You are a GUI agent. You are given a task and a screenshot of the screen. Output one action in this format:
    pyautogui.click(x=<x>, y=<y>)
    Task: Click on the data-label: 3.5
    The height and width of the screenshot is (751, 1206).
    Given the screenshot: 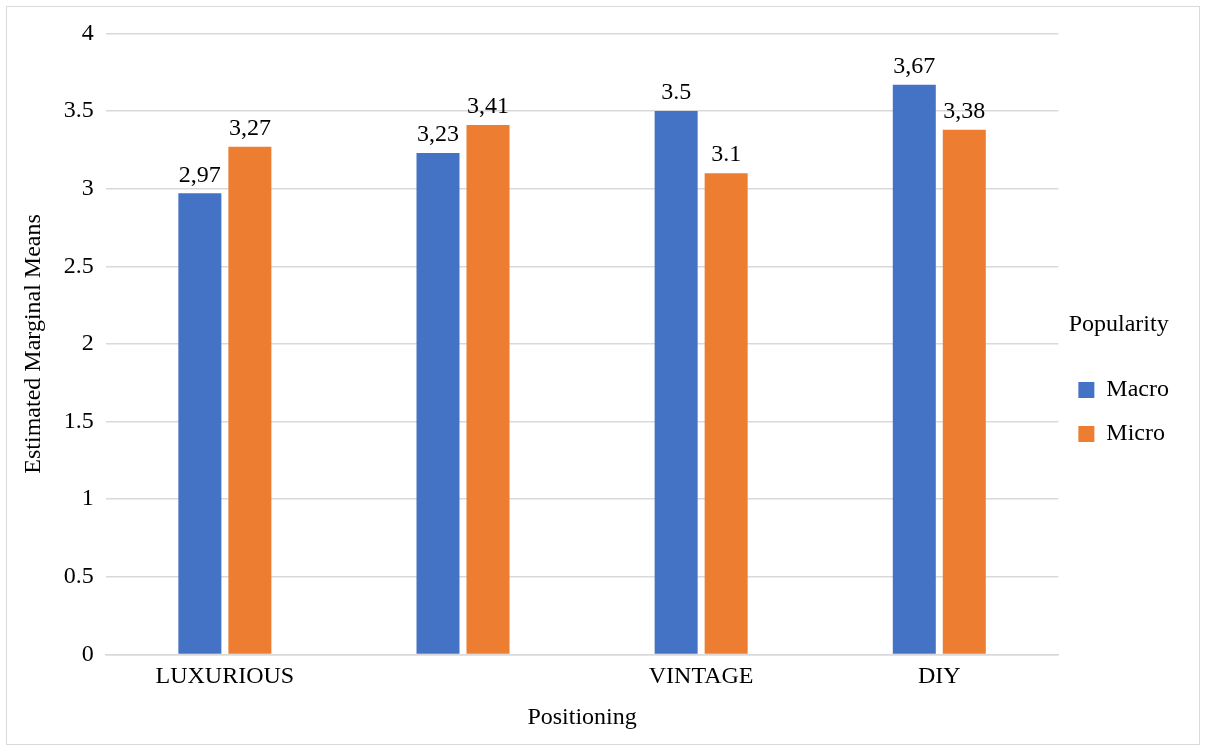 What is the action you would take?
    pyautogui.click(x=676, y=91)
    